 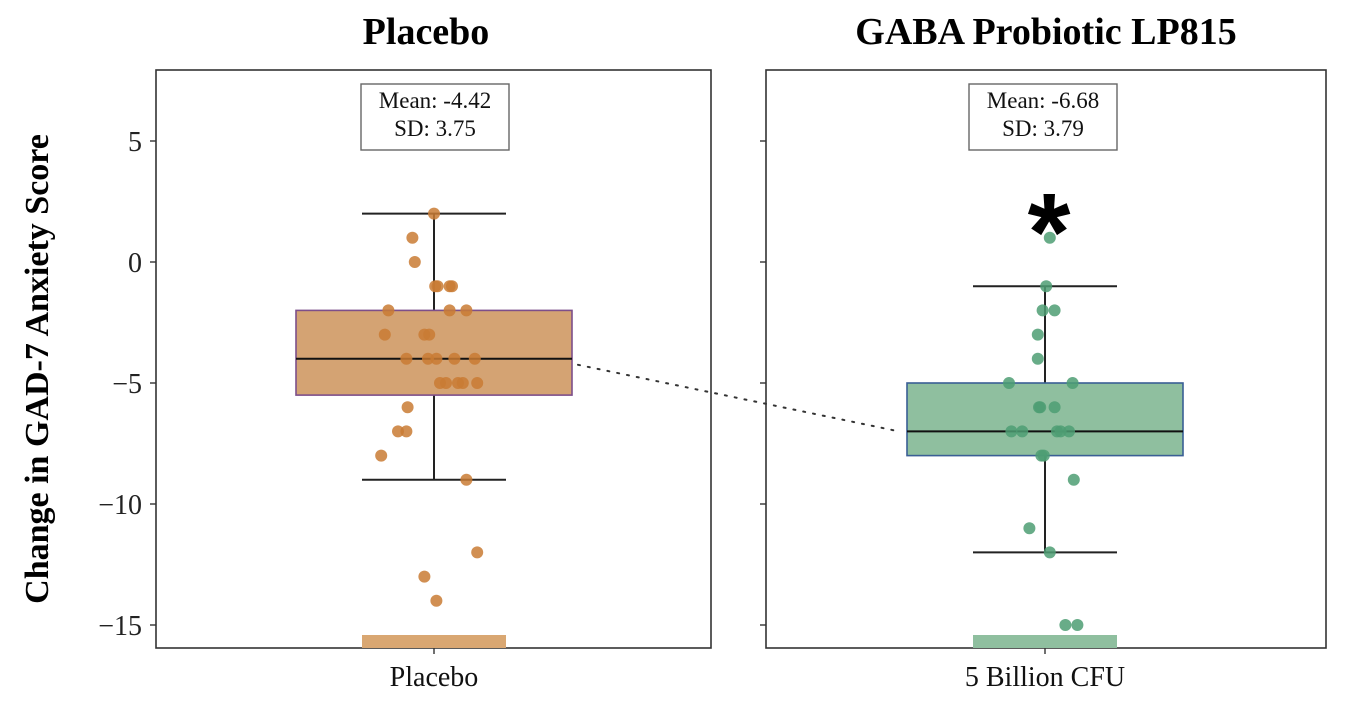 I want to click on x-tick-label: Placebo, so click(x=434, y=677).